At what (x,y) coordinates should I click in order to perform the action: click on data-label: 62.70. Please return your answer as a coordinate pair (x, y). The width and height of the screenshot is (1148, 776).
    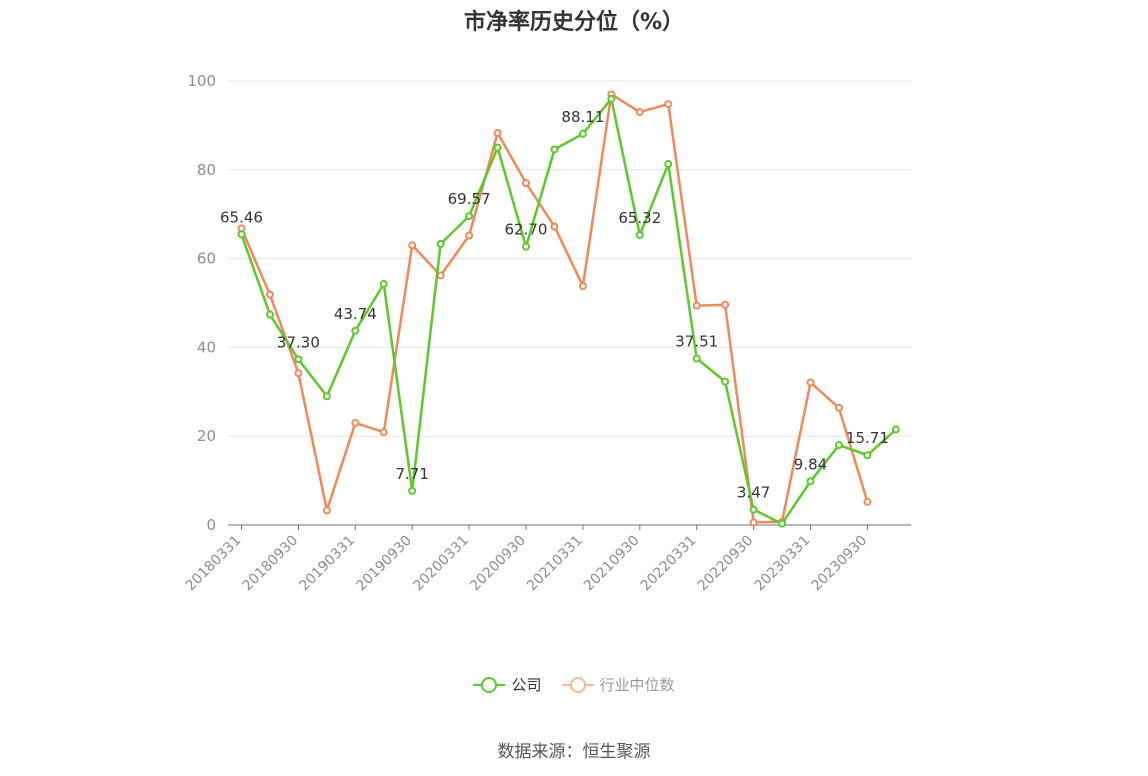
    Looking at the image, I should click on (526, 230).